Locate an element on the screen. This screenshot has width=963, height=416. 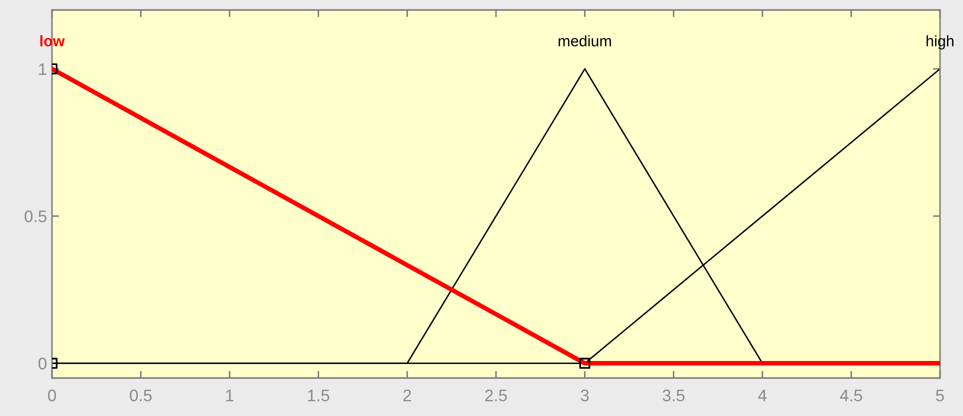
x-tick-label: 0 is located at coordinates (52, 396).